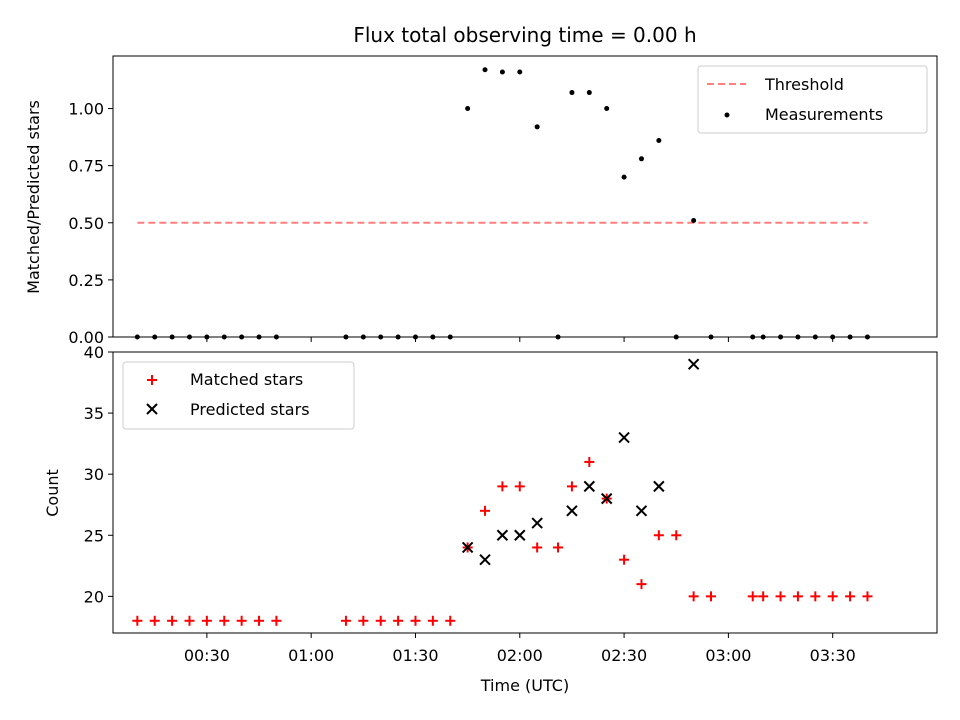  I want to click on bottom-legend-matched-label: Matched stars, so click(246, 379).